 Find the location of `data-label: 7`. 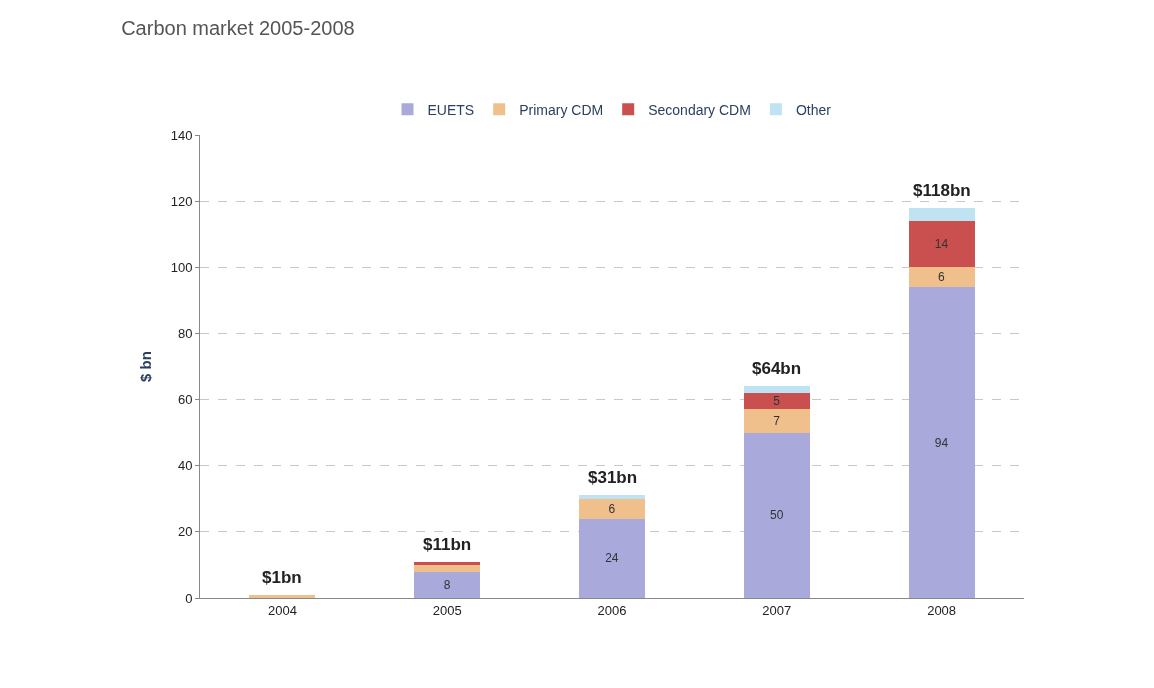

data-label: 7 is located at coordinates (777, 421).